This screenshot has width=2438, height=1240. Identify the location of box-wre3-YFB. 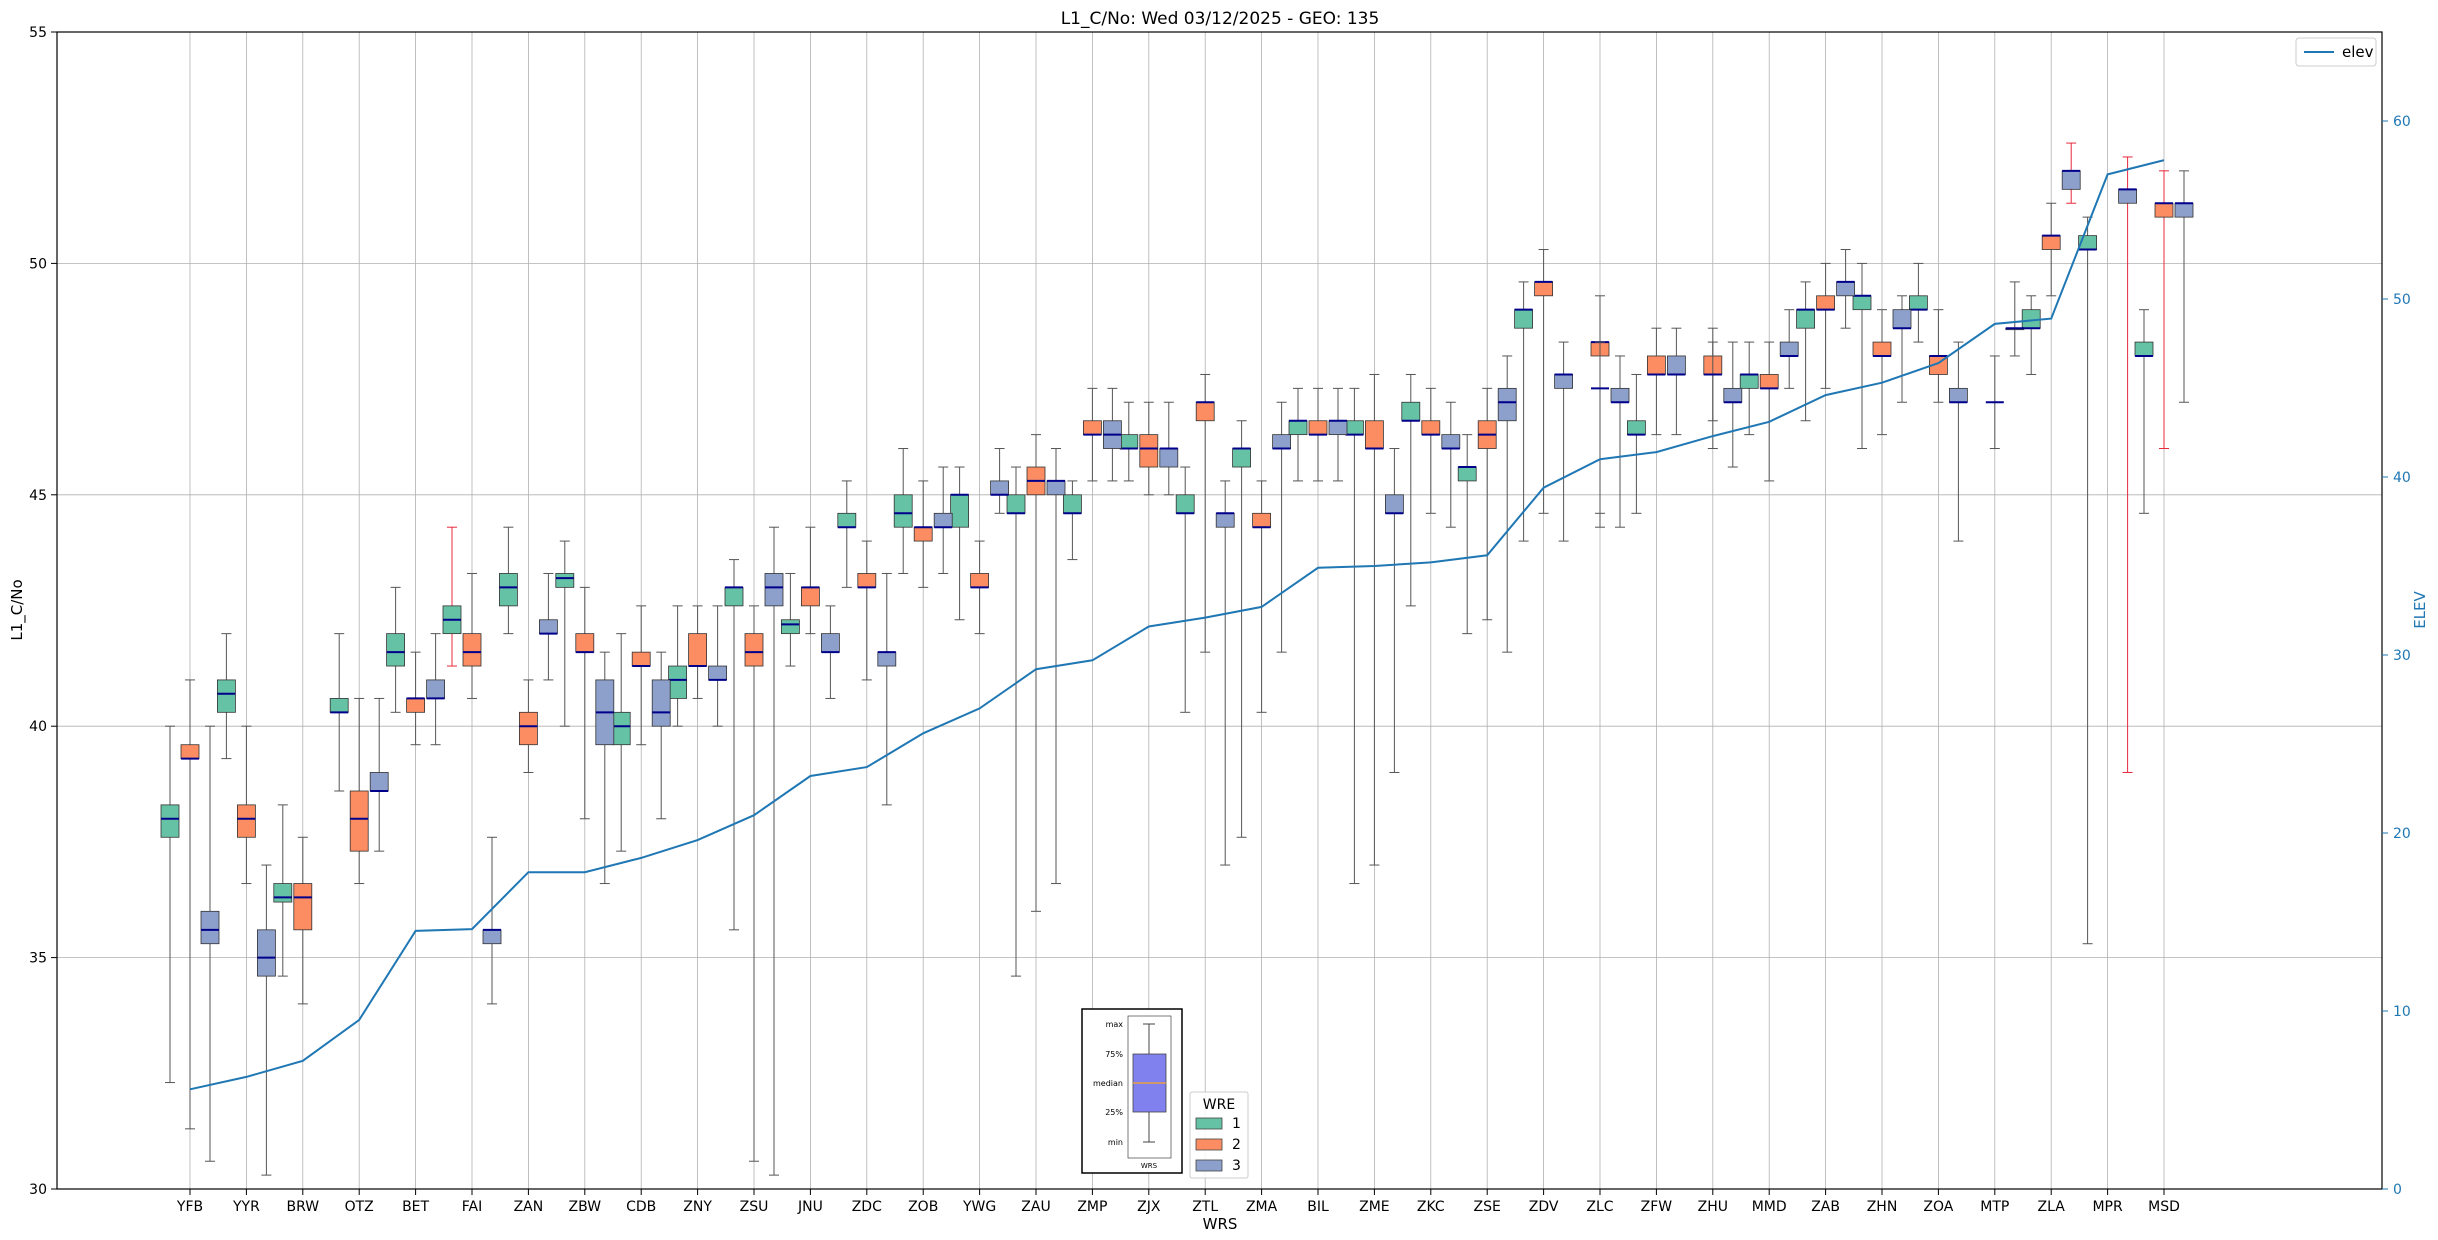
(210, 927).